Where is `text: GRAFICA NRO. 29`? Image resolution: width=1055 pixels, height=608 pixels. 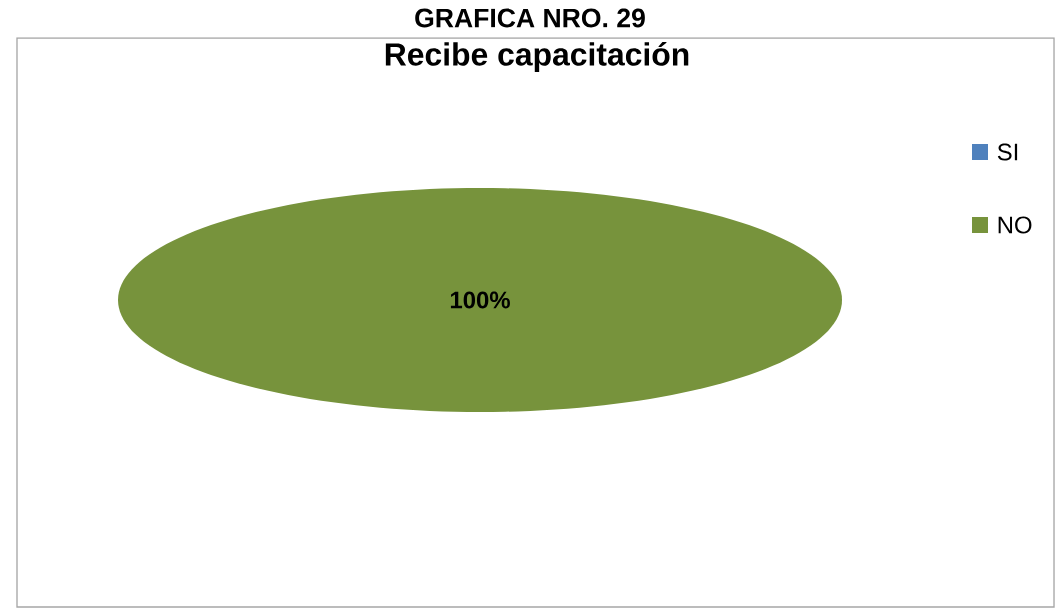
text: GRAFICA NRO. 29 is located at coordinates (530, 18).